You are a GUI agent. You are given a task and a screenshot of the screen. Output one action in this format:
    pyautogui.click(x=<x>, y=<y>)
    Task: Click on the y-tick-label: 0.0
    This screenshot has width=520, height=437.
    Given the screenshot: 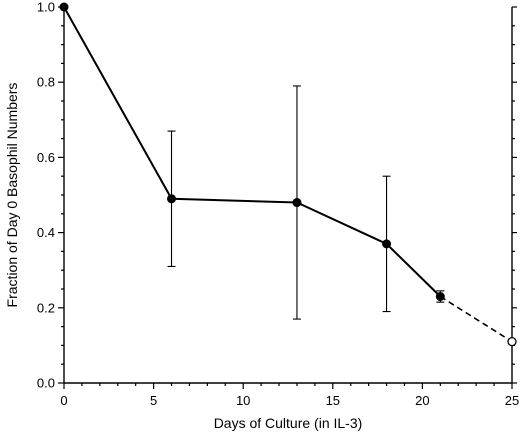 What is the action you would take?
    pyautogui.click(x=46, y=383)
    